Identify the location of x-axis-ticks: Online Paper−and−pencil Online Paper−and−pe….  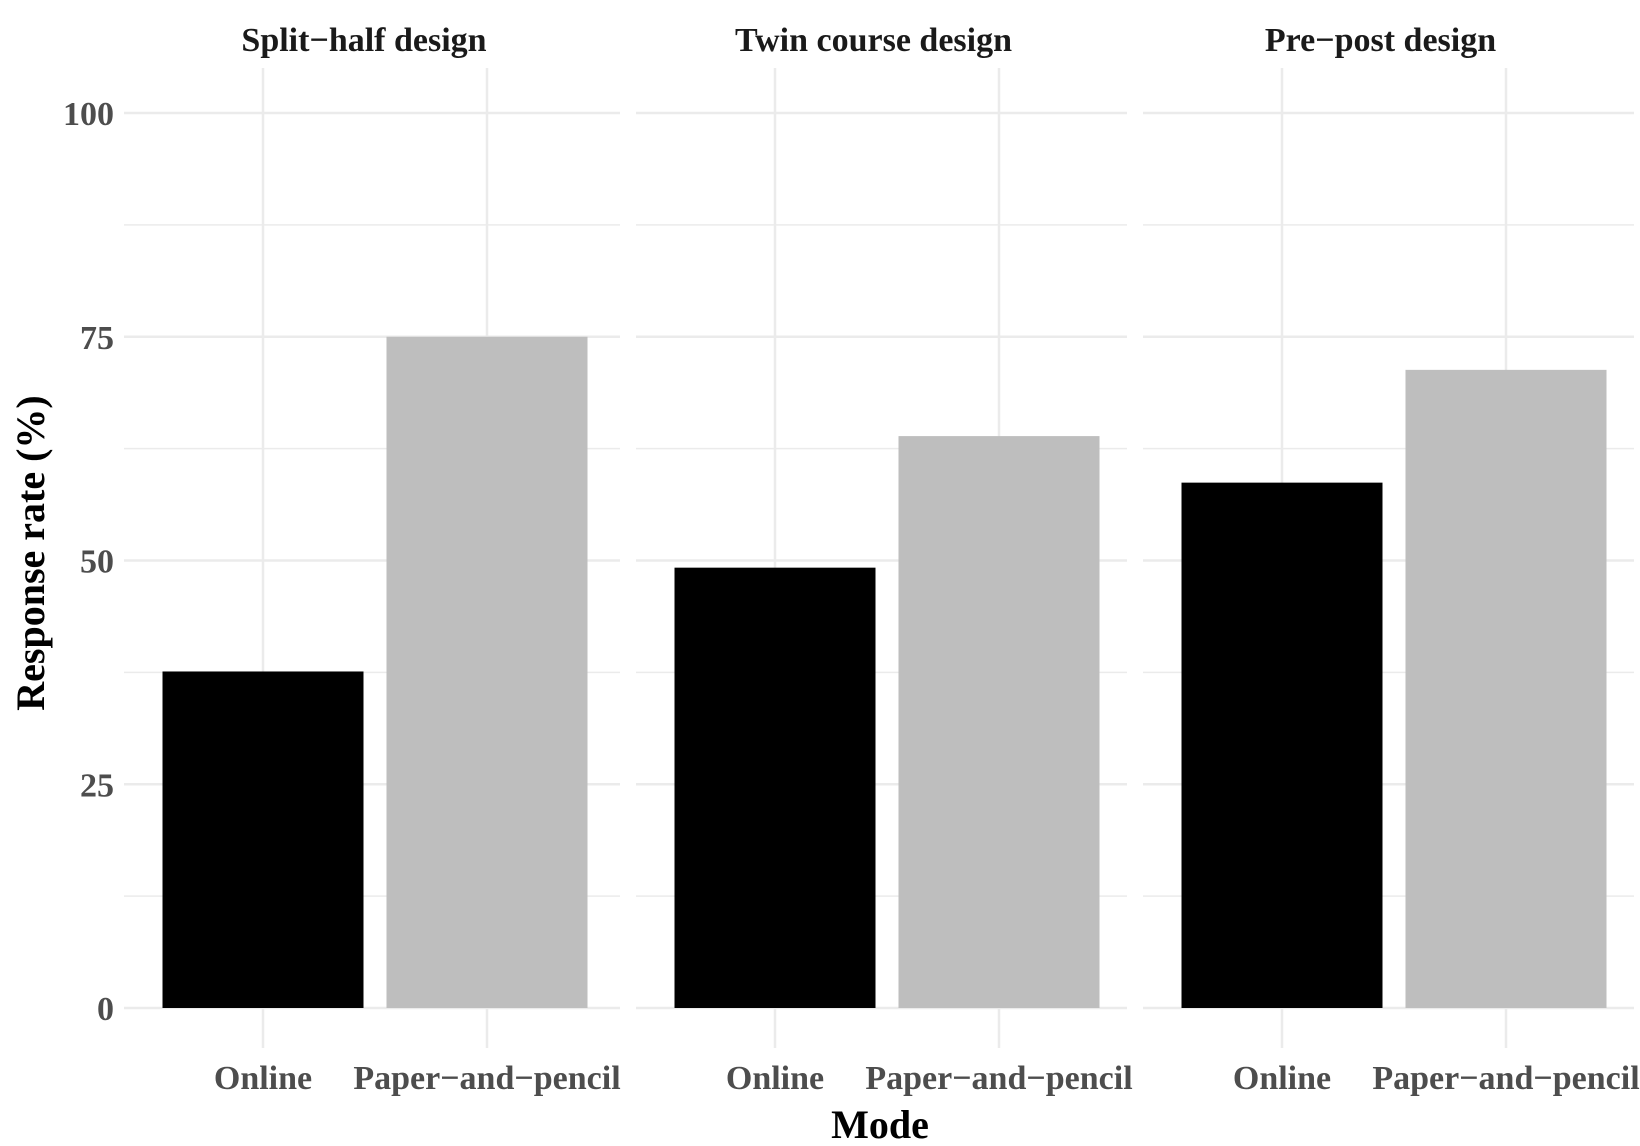
(927, 1078).